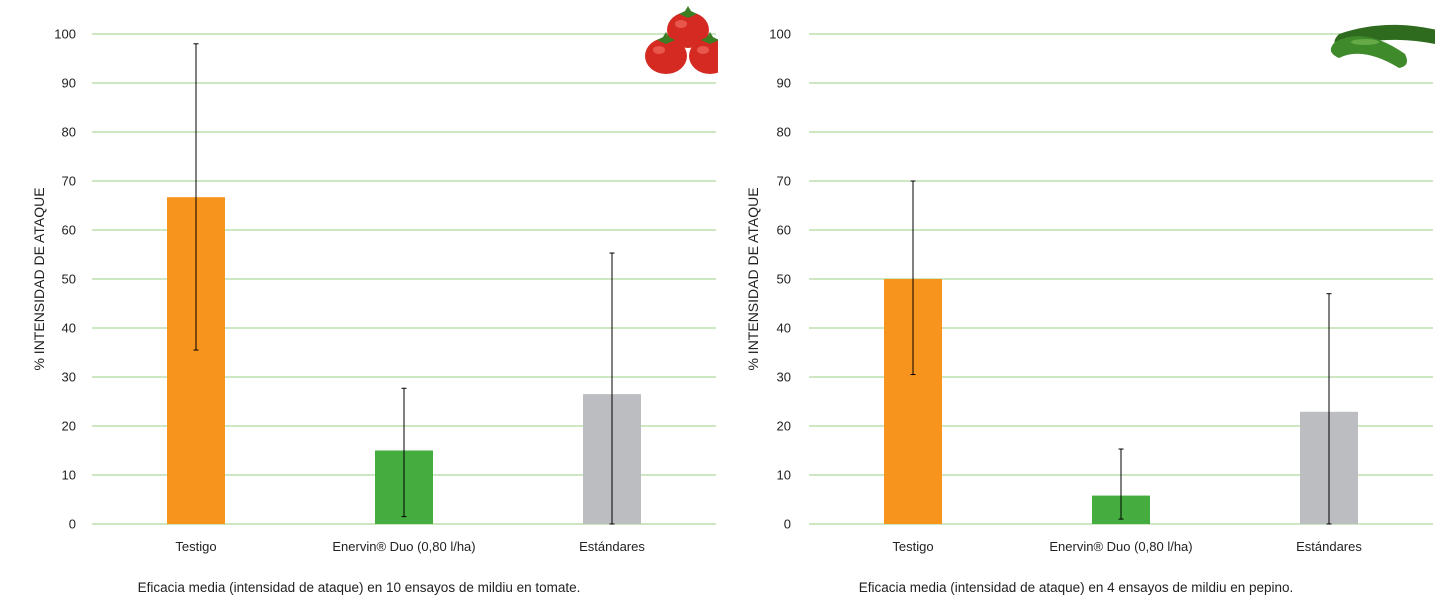 The image size is (1435, 599). Describe the element at coordinates (703, 56) in the screenshot. I see `tomato-fruit` at that location.